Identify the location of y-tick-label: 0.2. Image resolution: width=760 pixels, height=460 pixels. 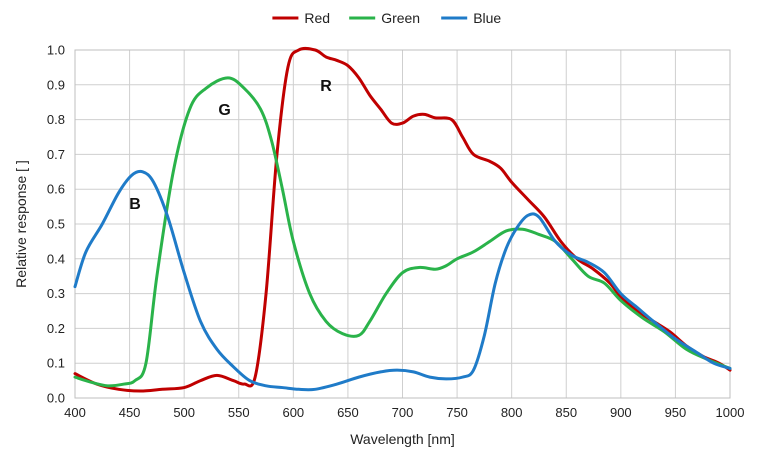
(56, 328).